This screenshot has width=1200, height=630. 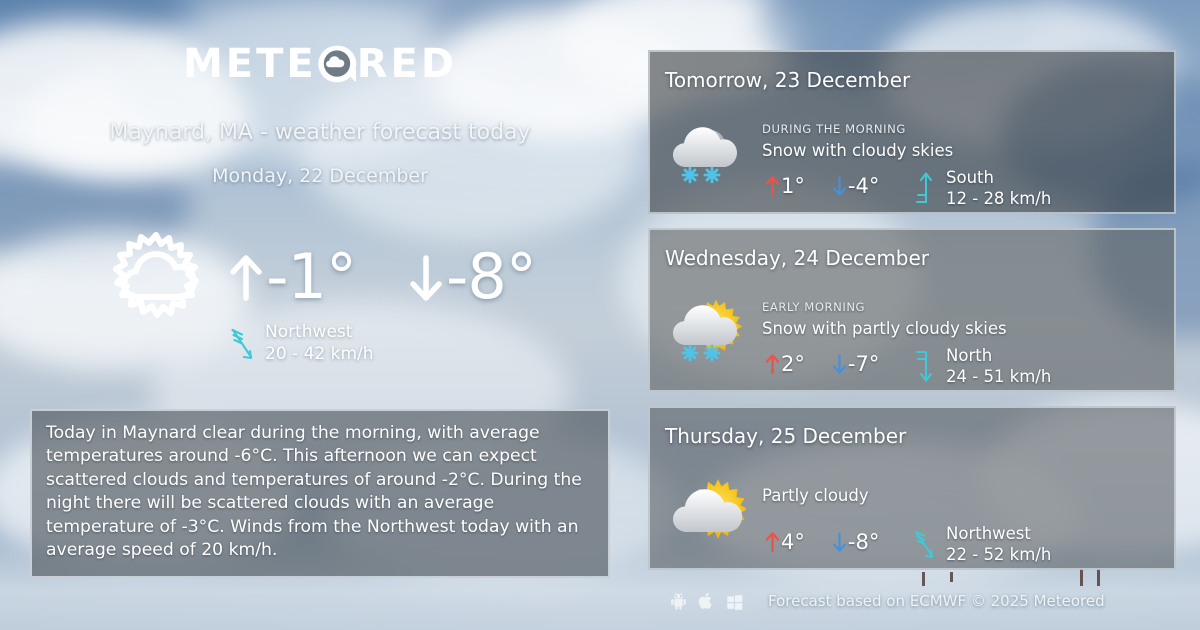 I want to click on forecast-card-wind: North 24 - 51 km/h, so click(x=981, y=366).